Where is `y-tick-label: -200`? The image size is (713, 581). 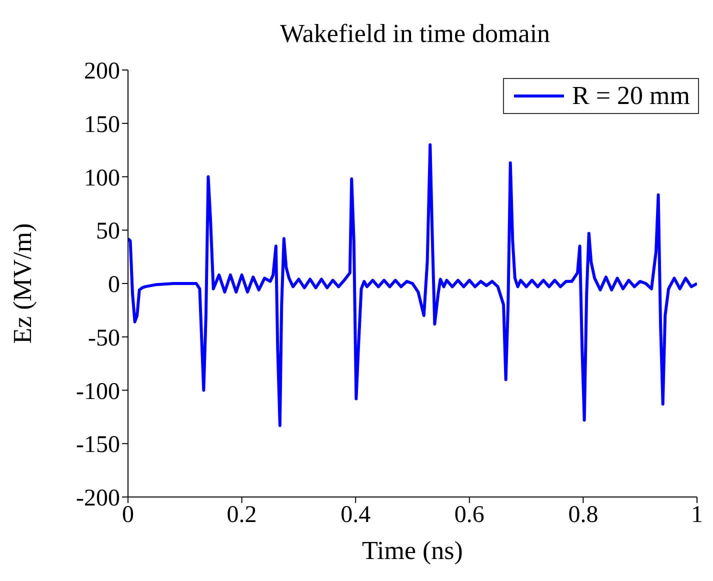 y-tick-label: -200 is located at coordinates (98, 499).